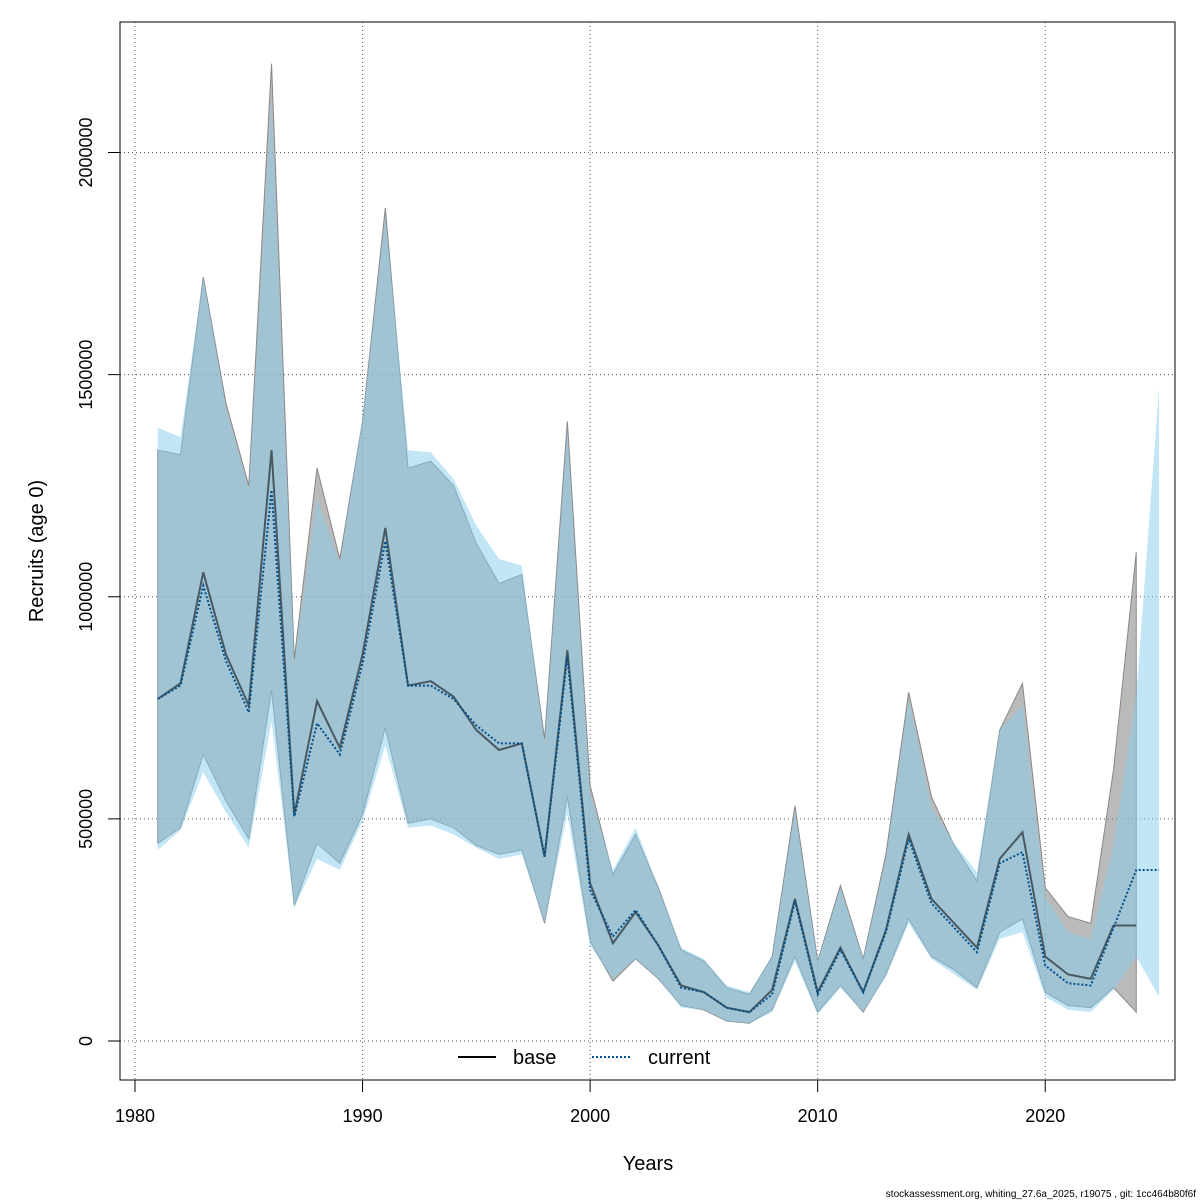 The image size is (1200, 1200). What do you see at coordinates (37, 551) in the screenshot?
I see `y-axis-title: Recruits (age 0)` at bounding box center [37, 551].